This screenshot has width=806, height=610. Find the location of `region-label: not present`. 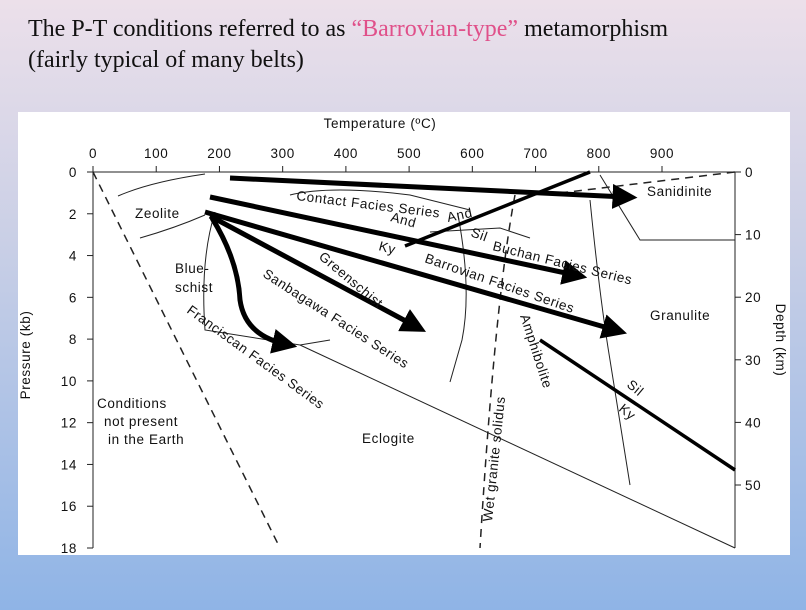

region-label: not present is located at coordinates (141, 421).